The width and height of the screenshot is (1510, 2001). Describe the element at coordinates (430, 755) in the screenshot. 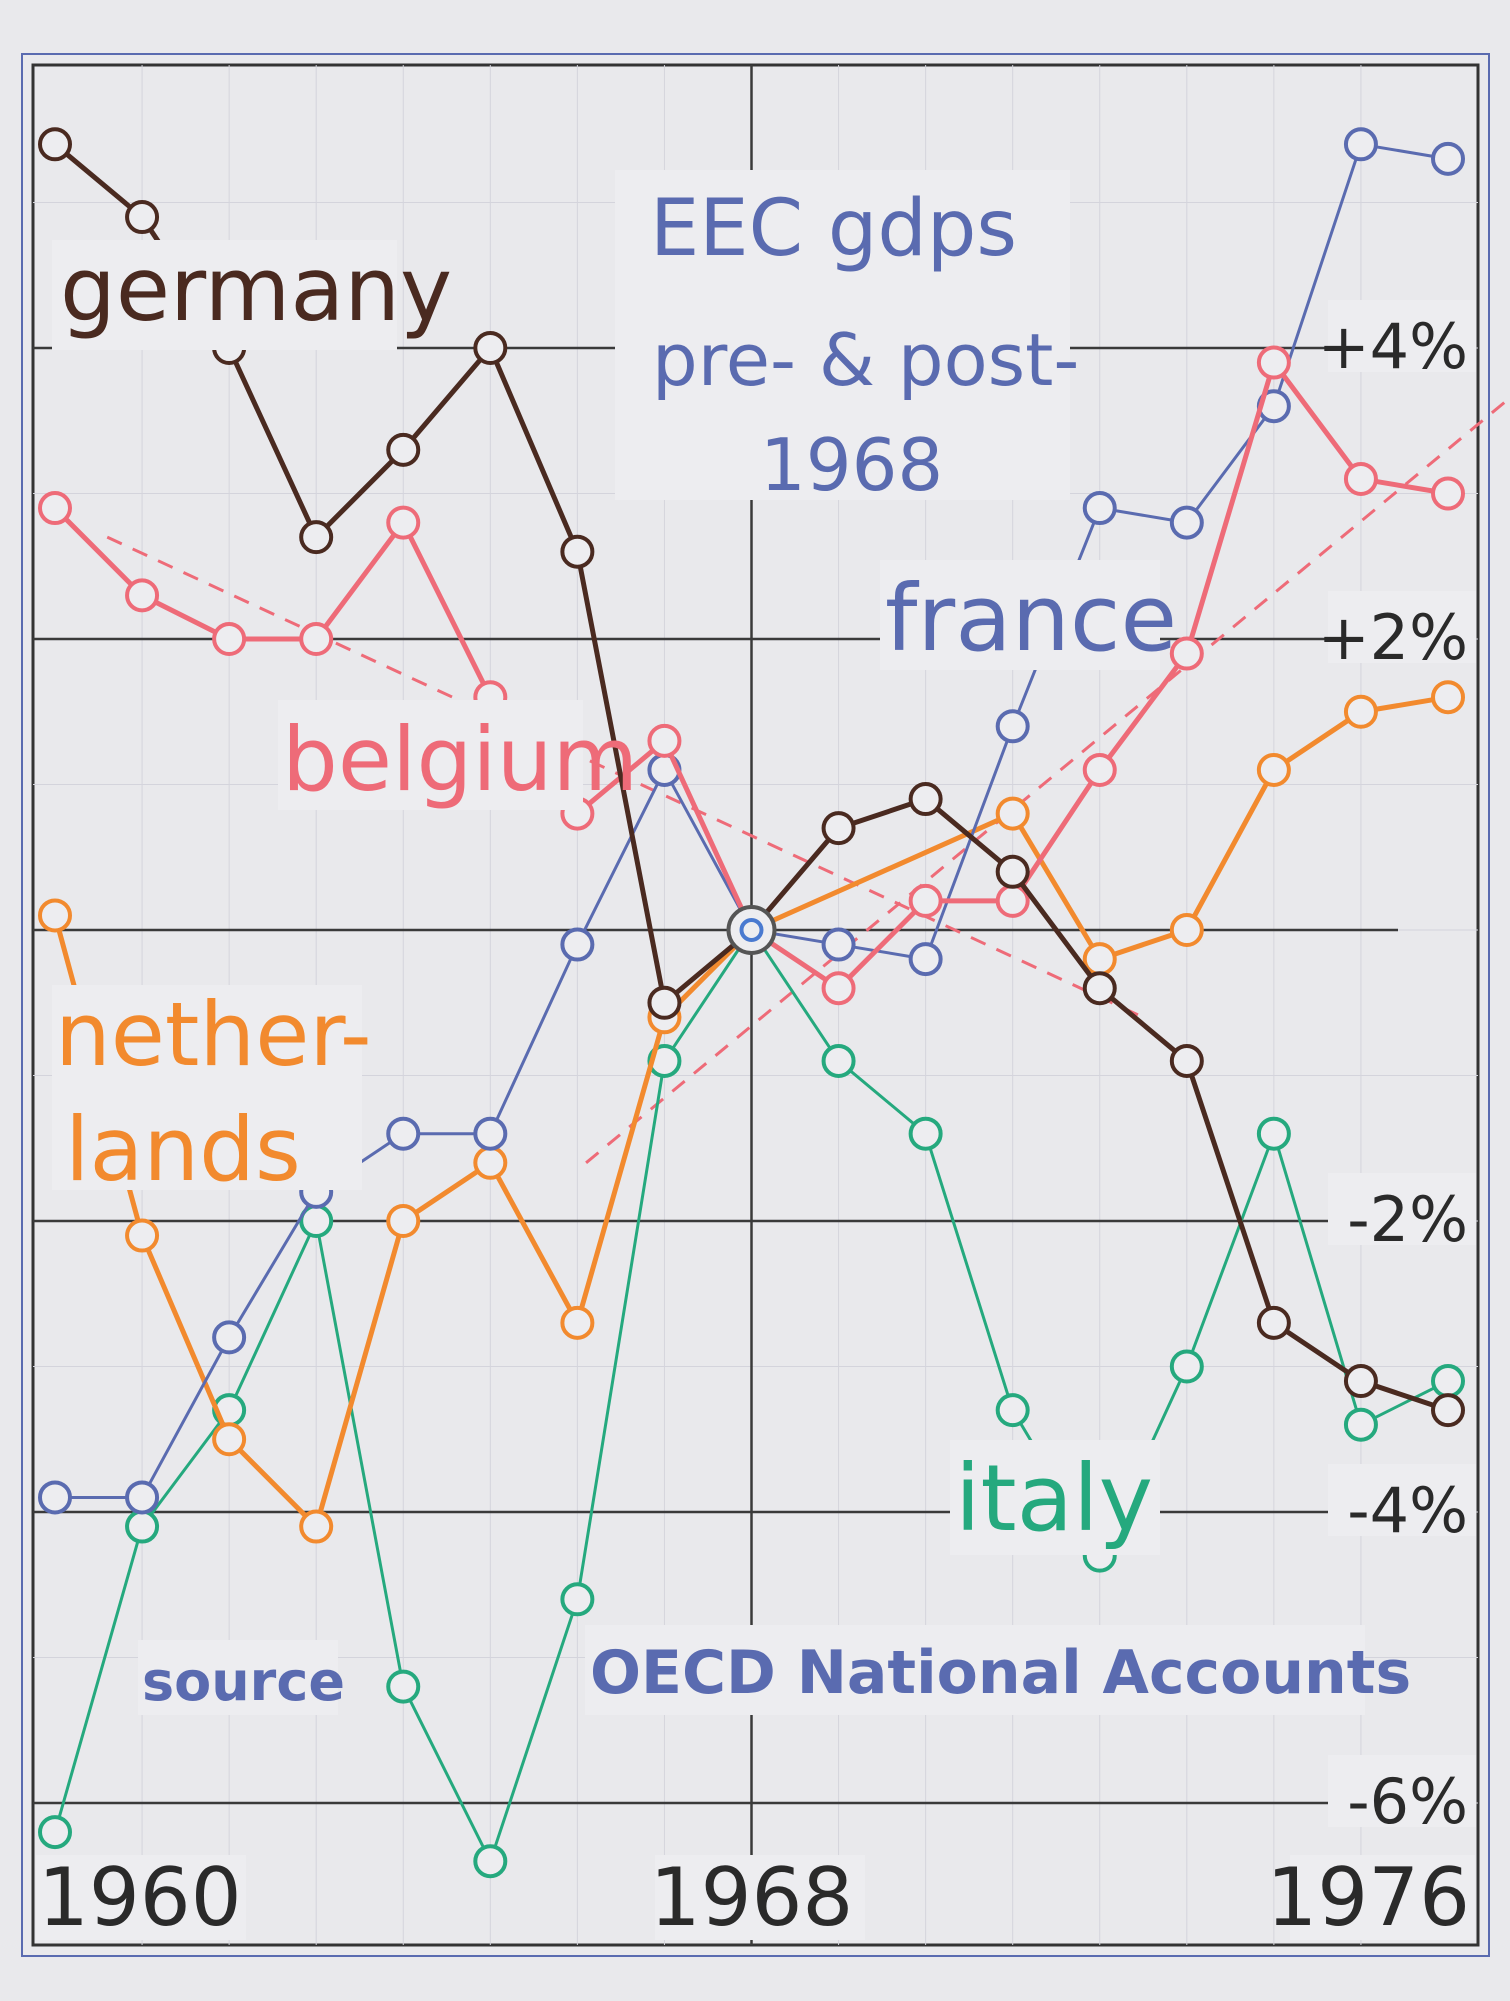

I see `label-bg-belgium` at that location.